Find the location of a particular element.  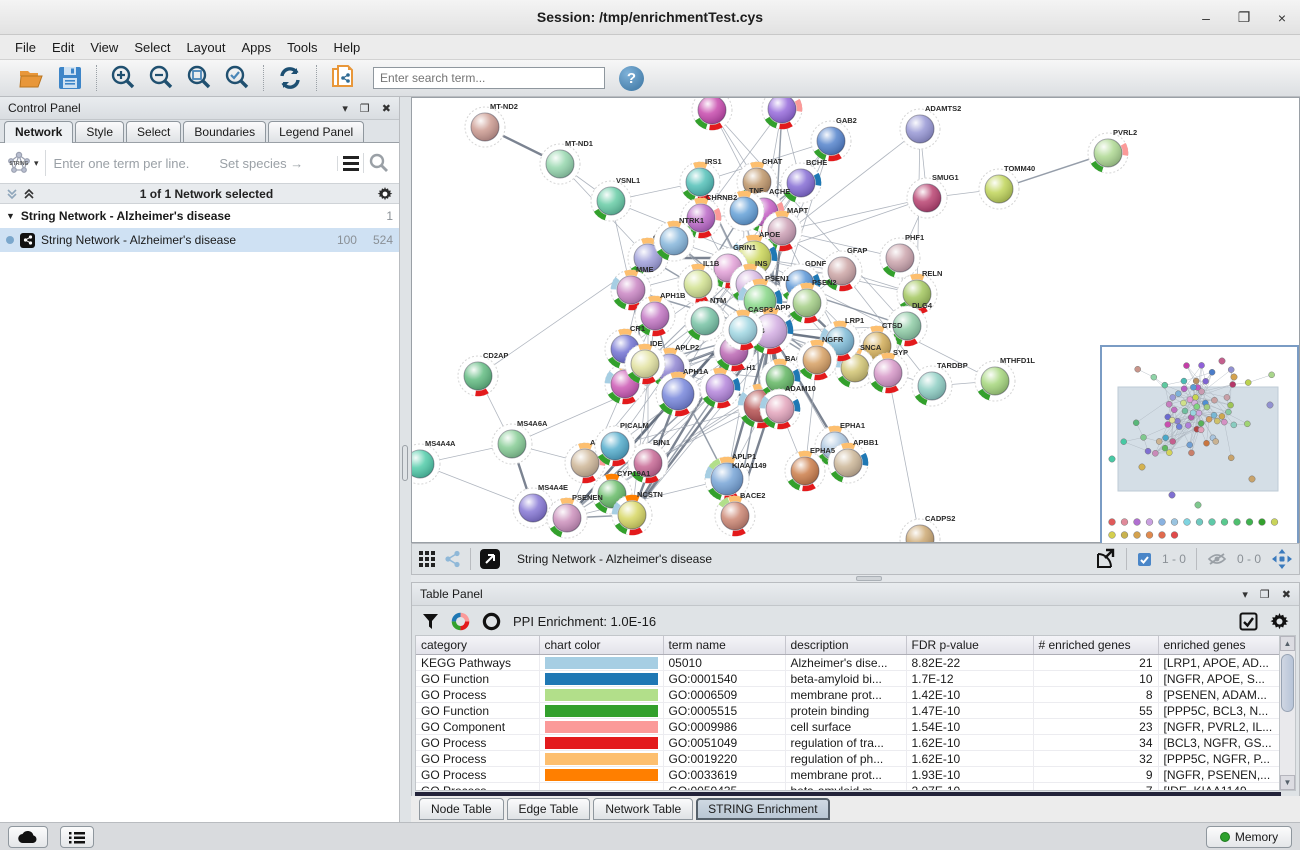

network-node-ms4a4e: MS4A4E is located at coordinates (540, 506).